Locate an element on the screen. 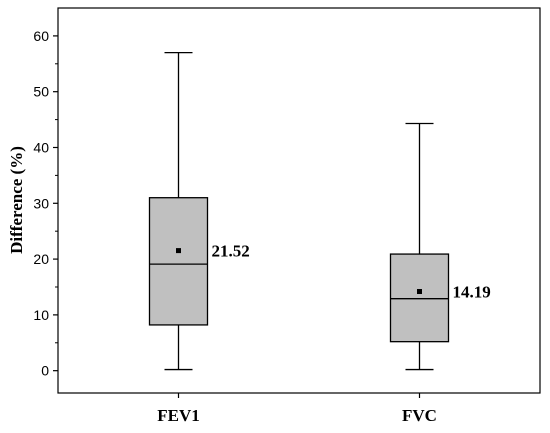  iqr-box-fev1 is located at coordinates (178, 261).